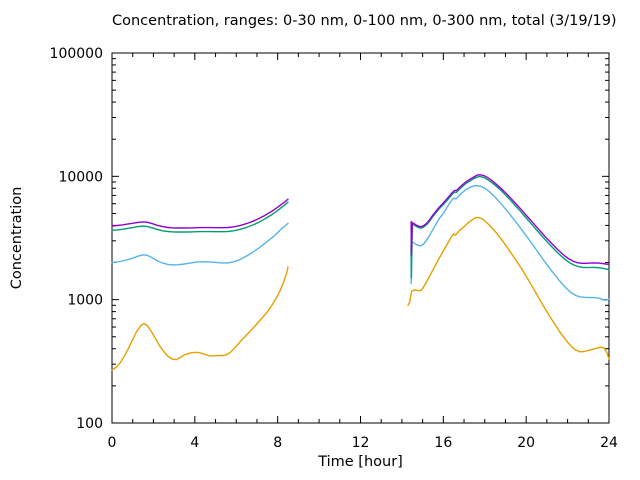 Image resolution: width=640 pixels, height=480 pixels. I want to click on x-axis-label: Time [hour], so click(360, 462).